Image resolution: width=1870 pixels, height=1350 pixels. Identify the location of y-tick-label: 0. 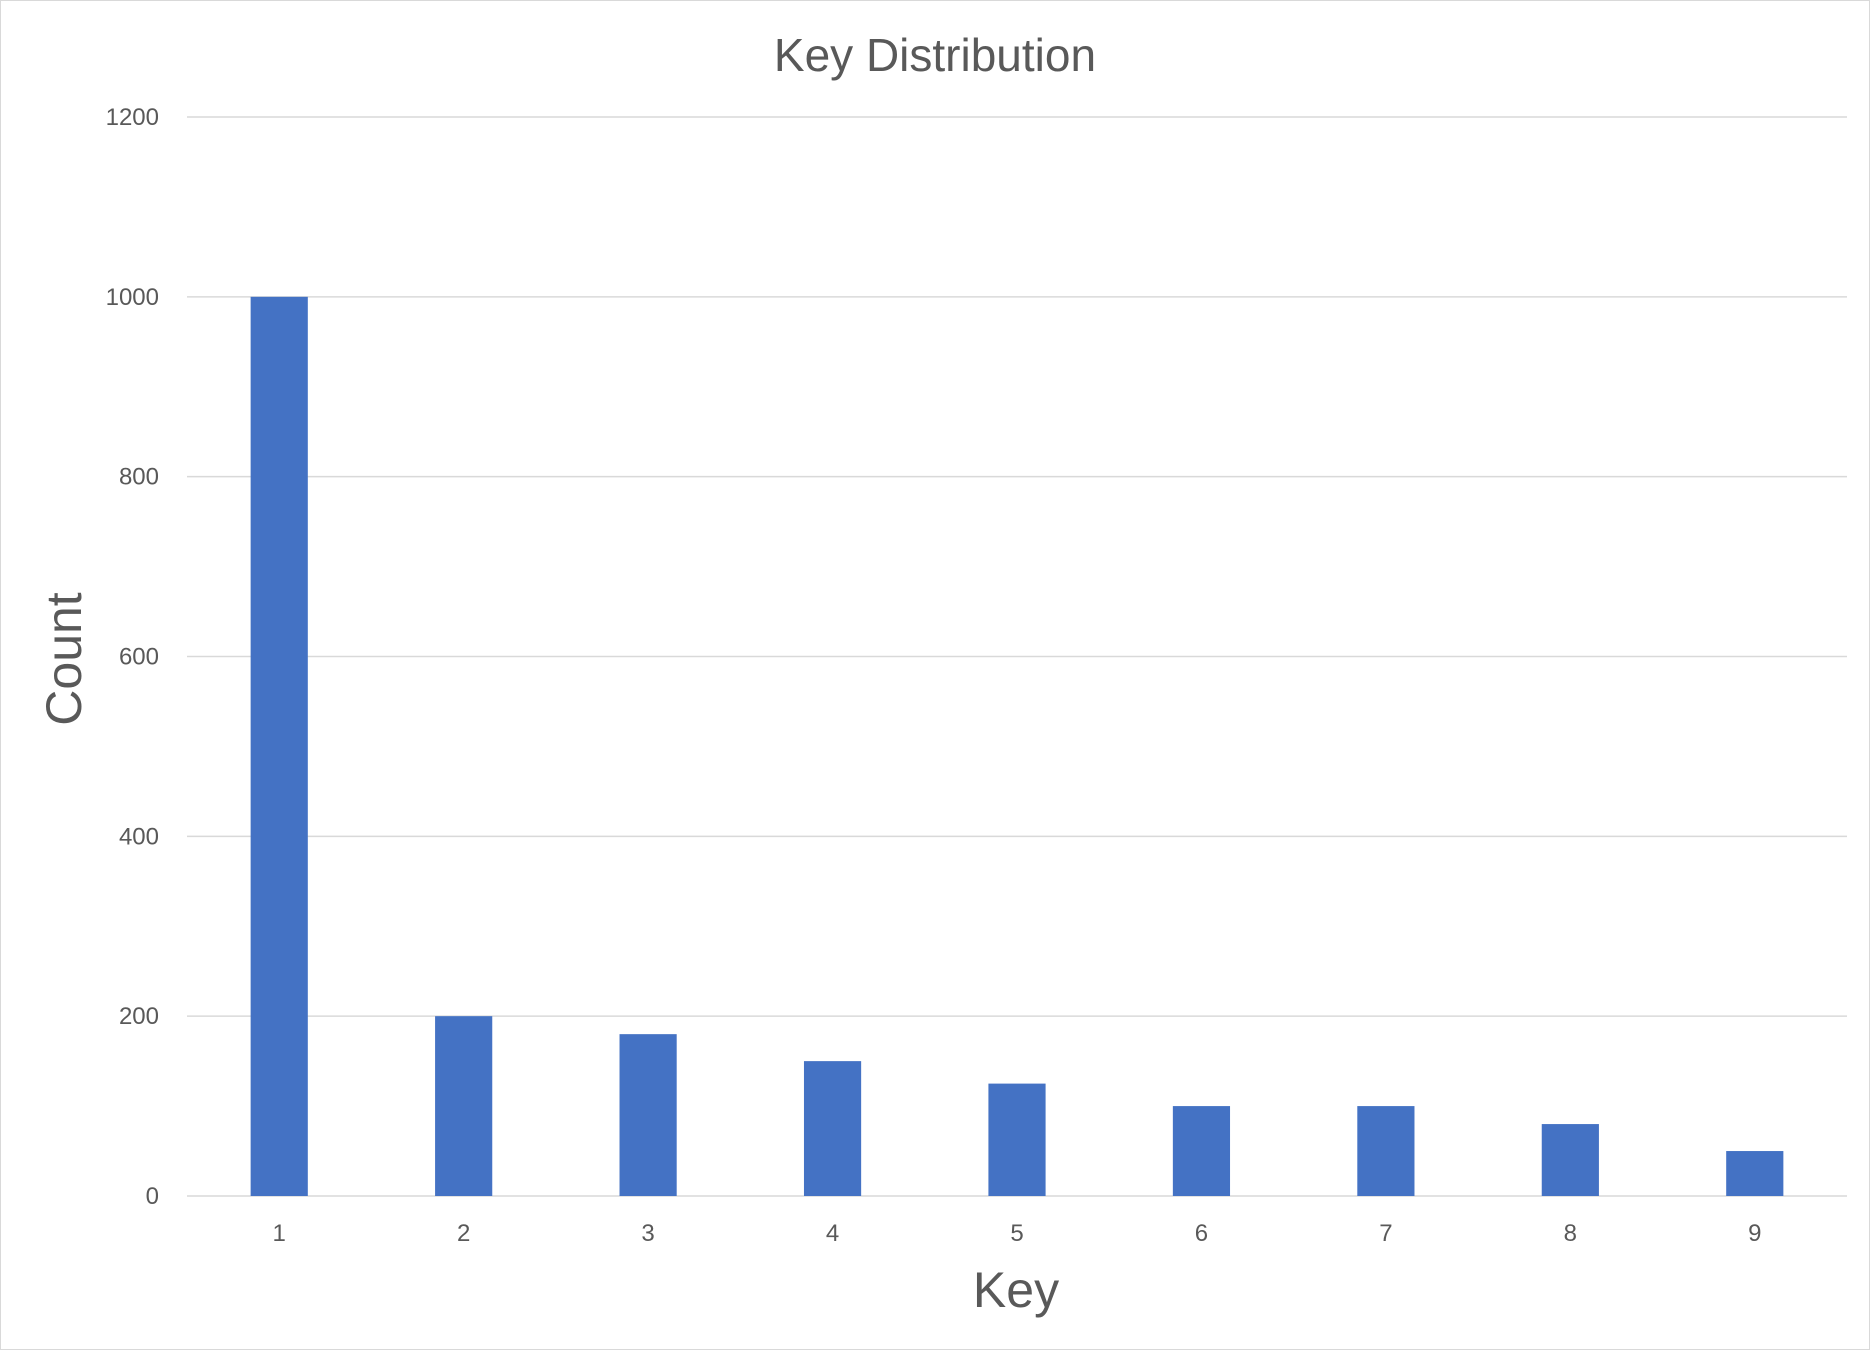
(152, 1196).